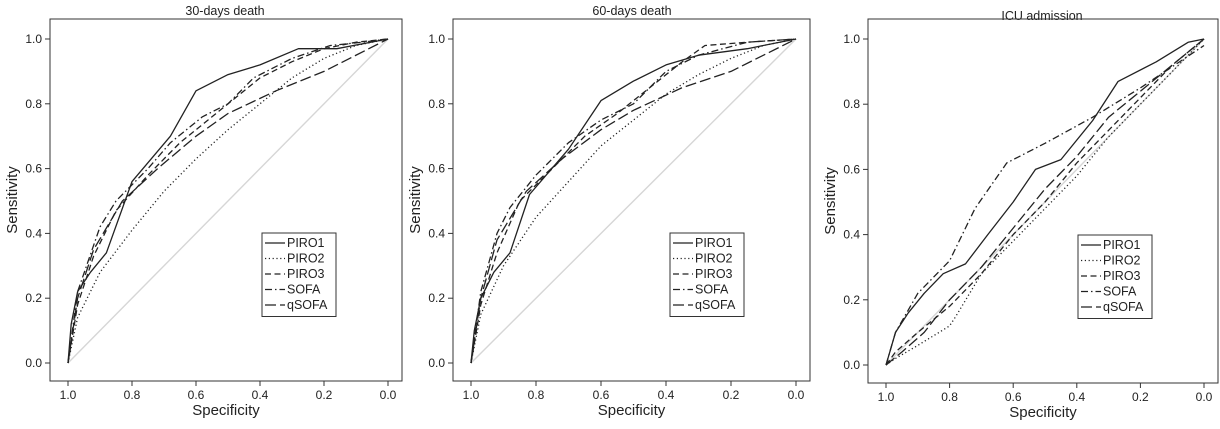 This screenshot has height=429, width=1220. Describe the element at coordinates (224, 11) in the screenshot. I see `chart-title: 30-days death` at that location.